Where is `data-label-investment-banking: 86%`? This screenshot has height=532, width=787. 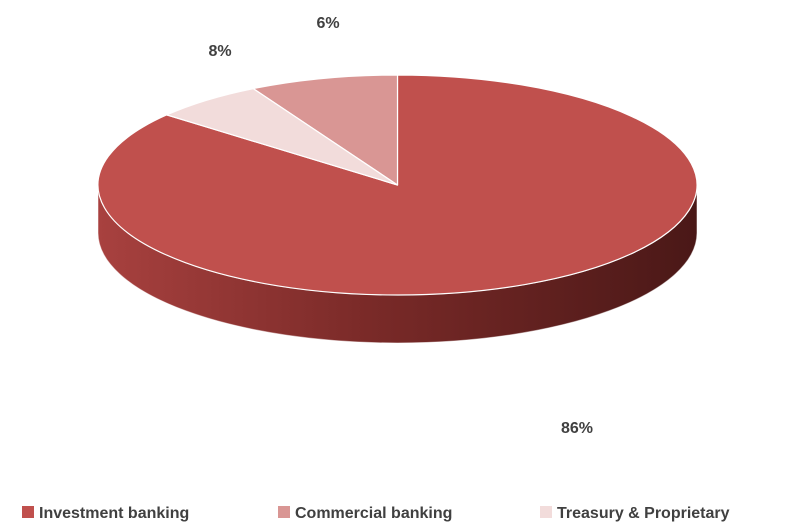 data-label-investment-banking: 86% is located at coordinates (577, 428).